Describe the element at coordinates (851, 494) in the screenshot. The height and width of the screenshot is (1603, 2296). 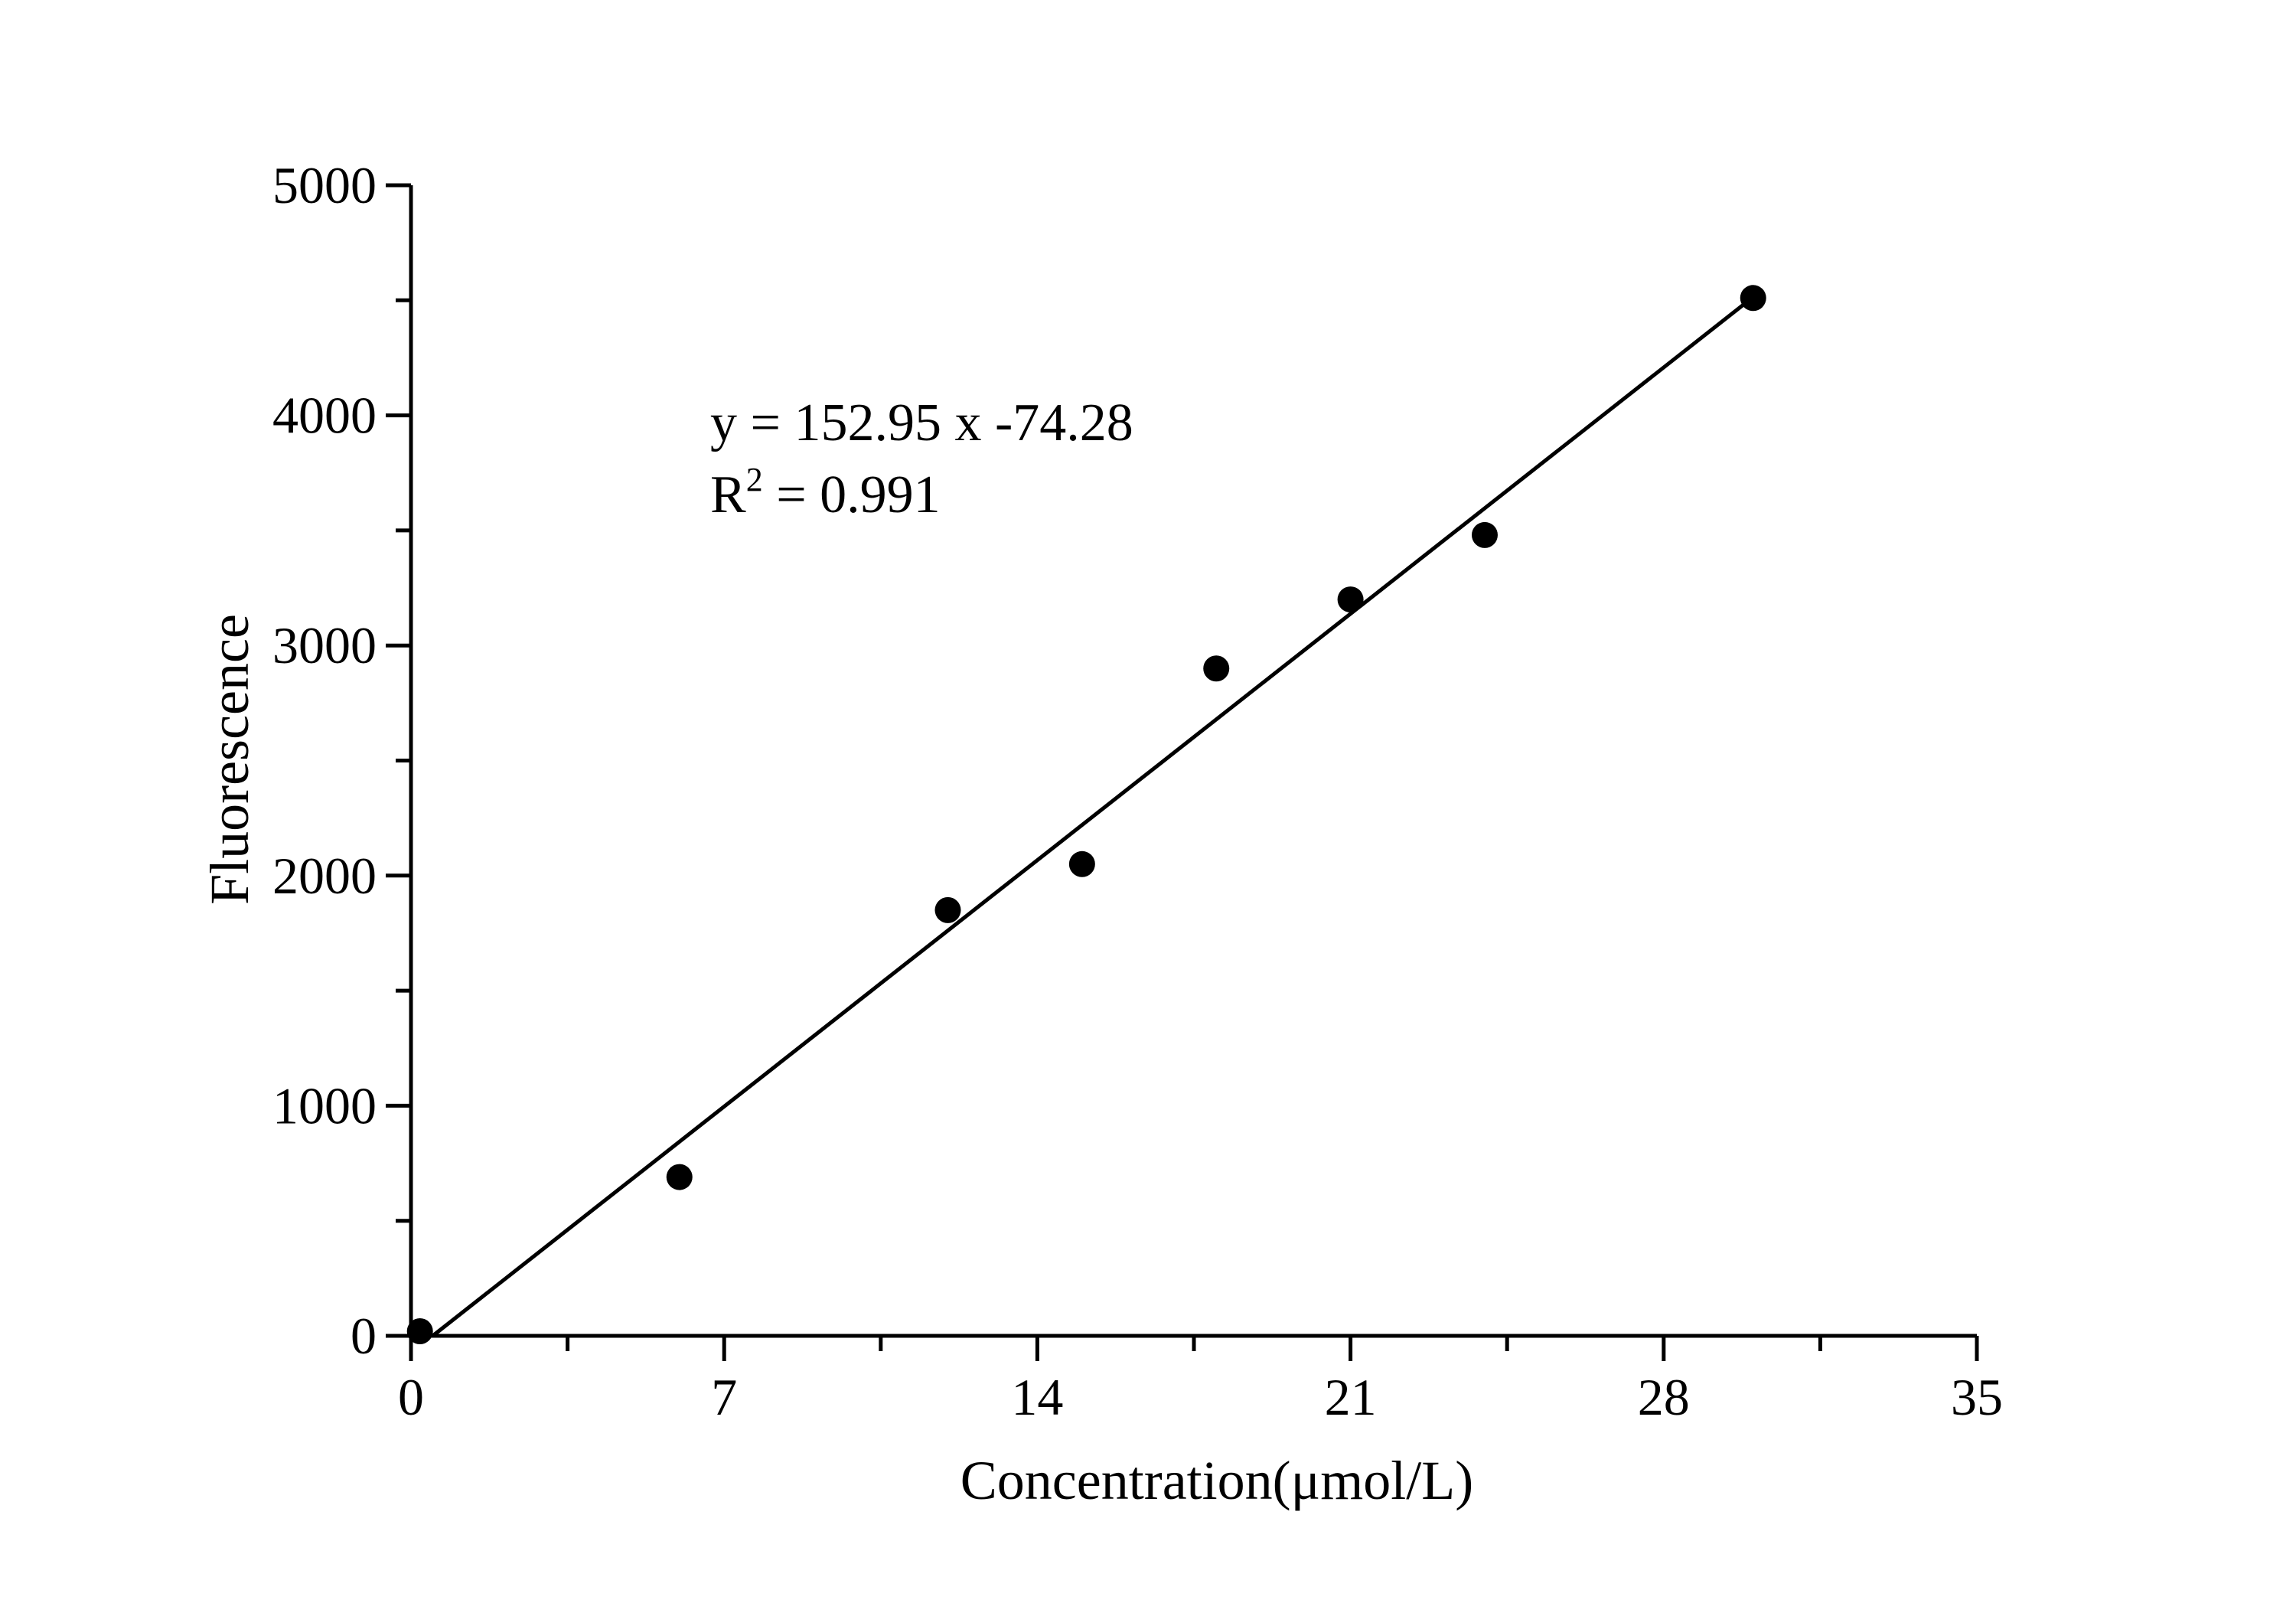
I see `r-squared-value: = 0.991` at that location.